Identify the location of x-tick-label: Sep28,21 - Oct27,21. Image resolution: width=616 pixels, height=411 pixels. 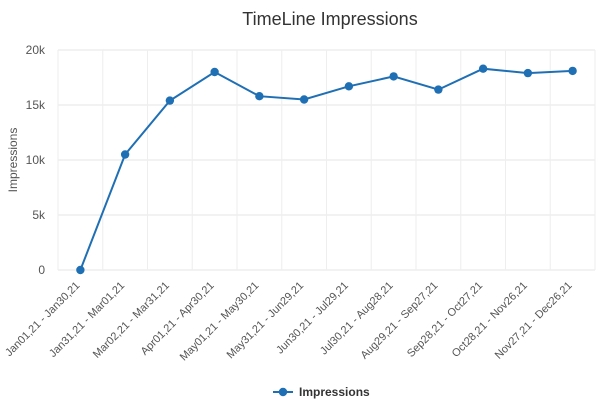
(445, 320).